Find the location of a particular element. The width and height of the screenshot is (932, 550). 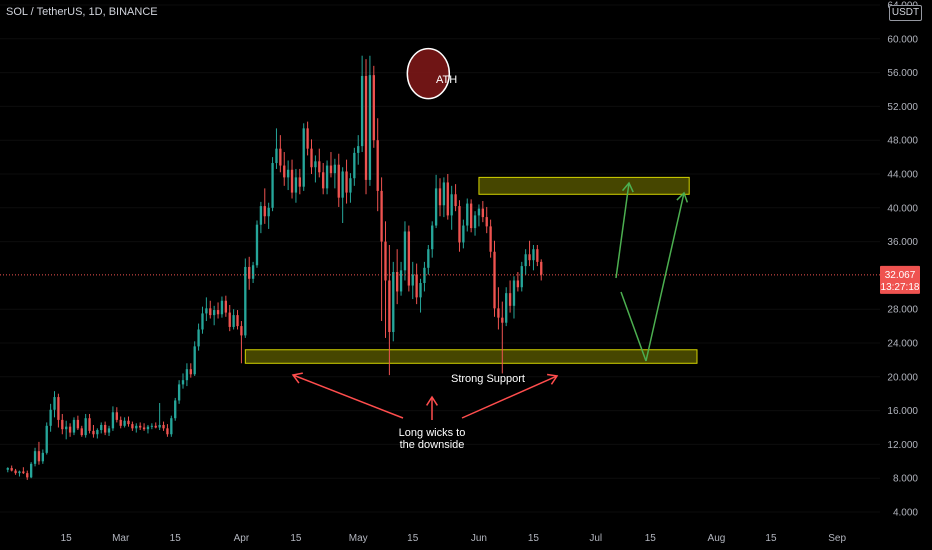

time-tick-label: 15 is located at coordinates (771, 538).